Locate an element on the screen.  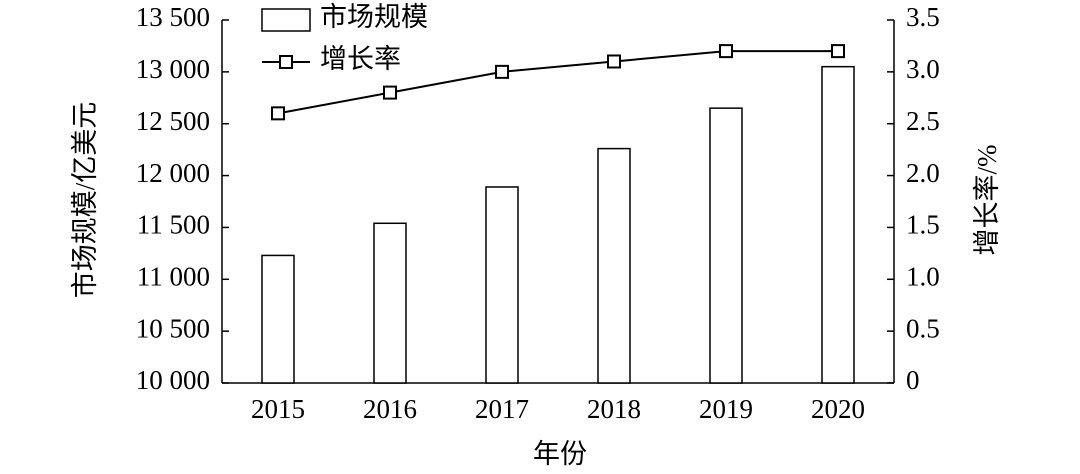
x-tick-label: 2018 is located at coordinates (614, 409).